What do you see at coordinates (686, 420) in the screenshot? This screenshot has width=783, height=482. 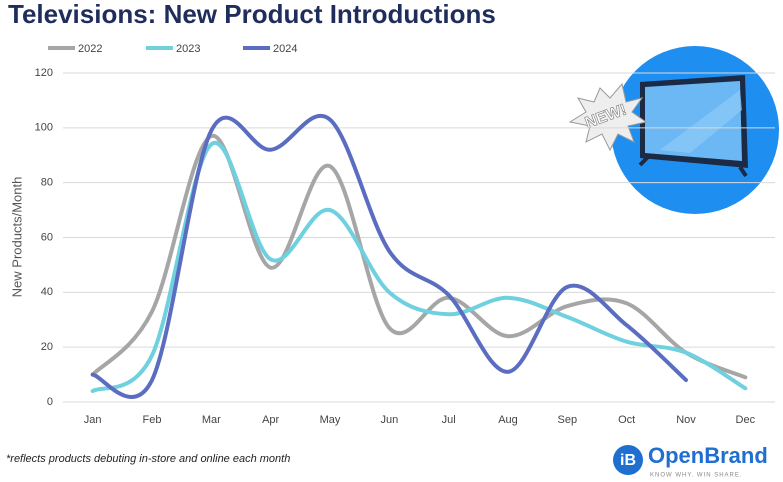 I see `x-tick-label: Nov` at bounding box center [686, 420].